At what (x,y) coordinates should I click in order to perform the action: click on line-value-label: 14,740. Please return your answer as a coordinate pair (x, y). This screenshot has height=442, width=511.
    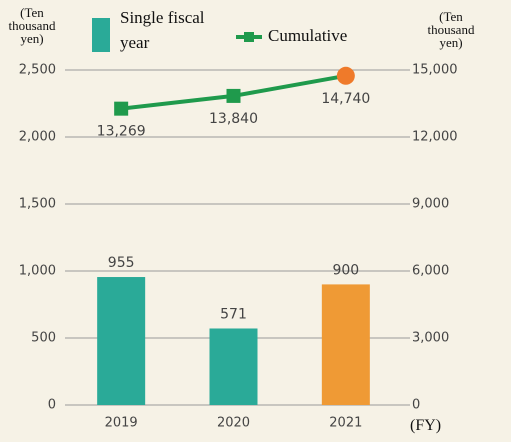
    Looking at the image, I should click on (345, 99).